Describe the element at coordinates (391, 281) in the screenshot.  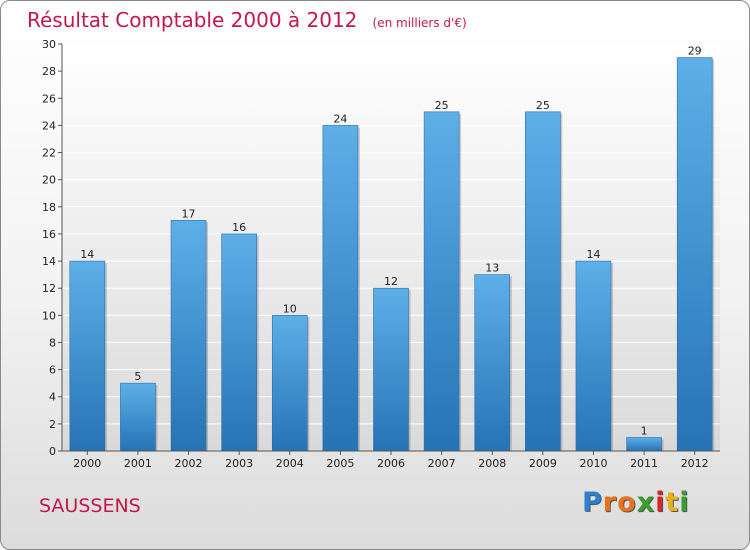
I see `data-label: 12` at that location.